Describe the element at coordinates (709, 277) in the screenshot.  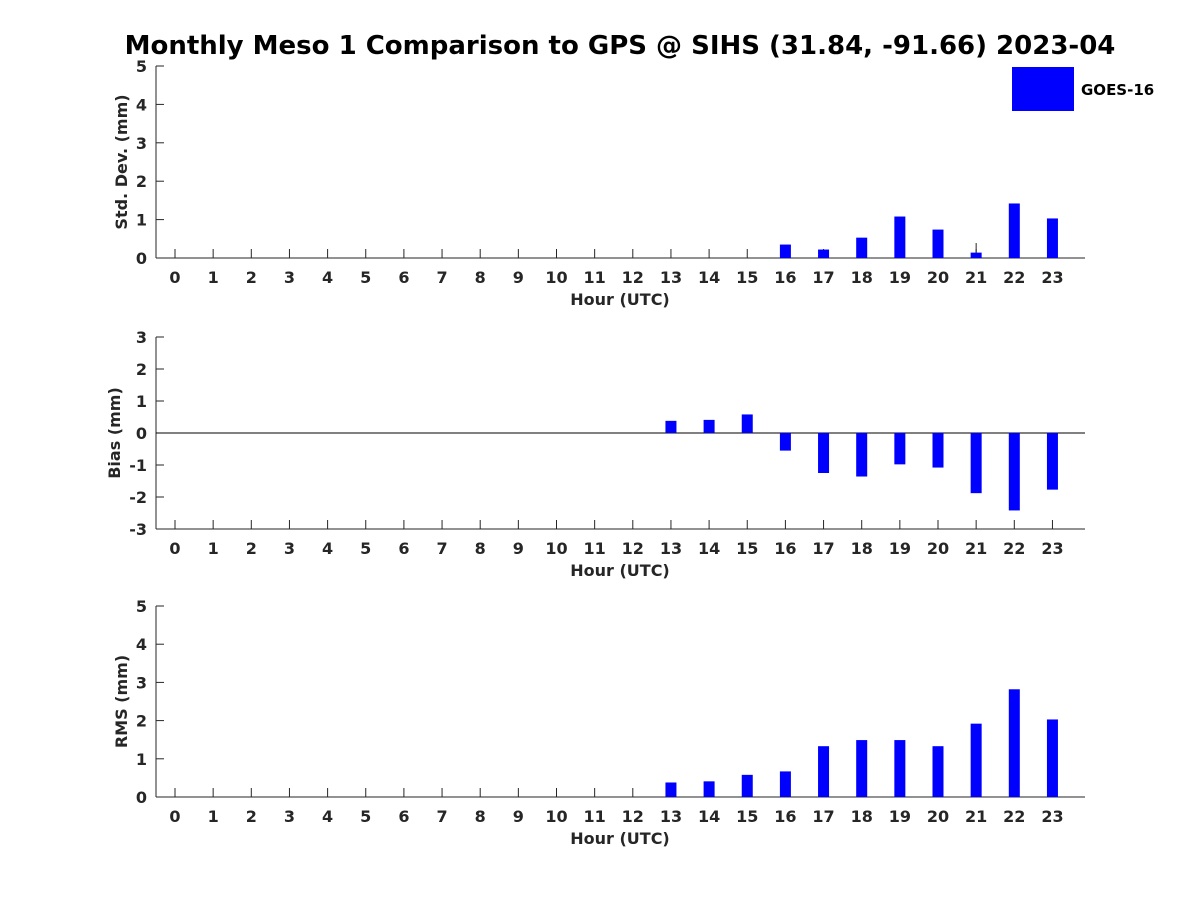
I see `std-dev-x-tick-label: 14` at that location.